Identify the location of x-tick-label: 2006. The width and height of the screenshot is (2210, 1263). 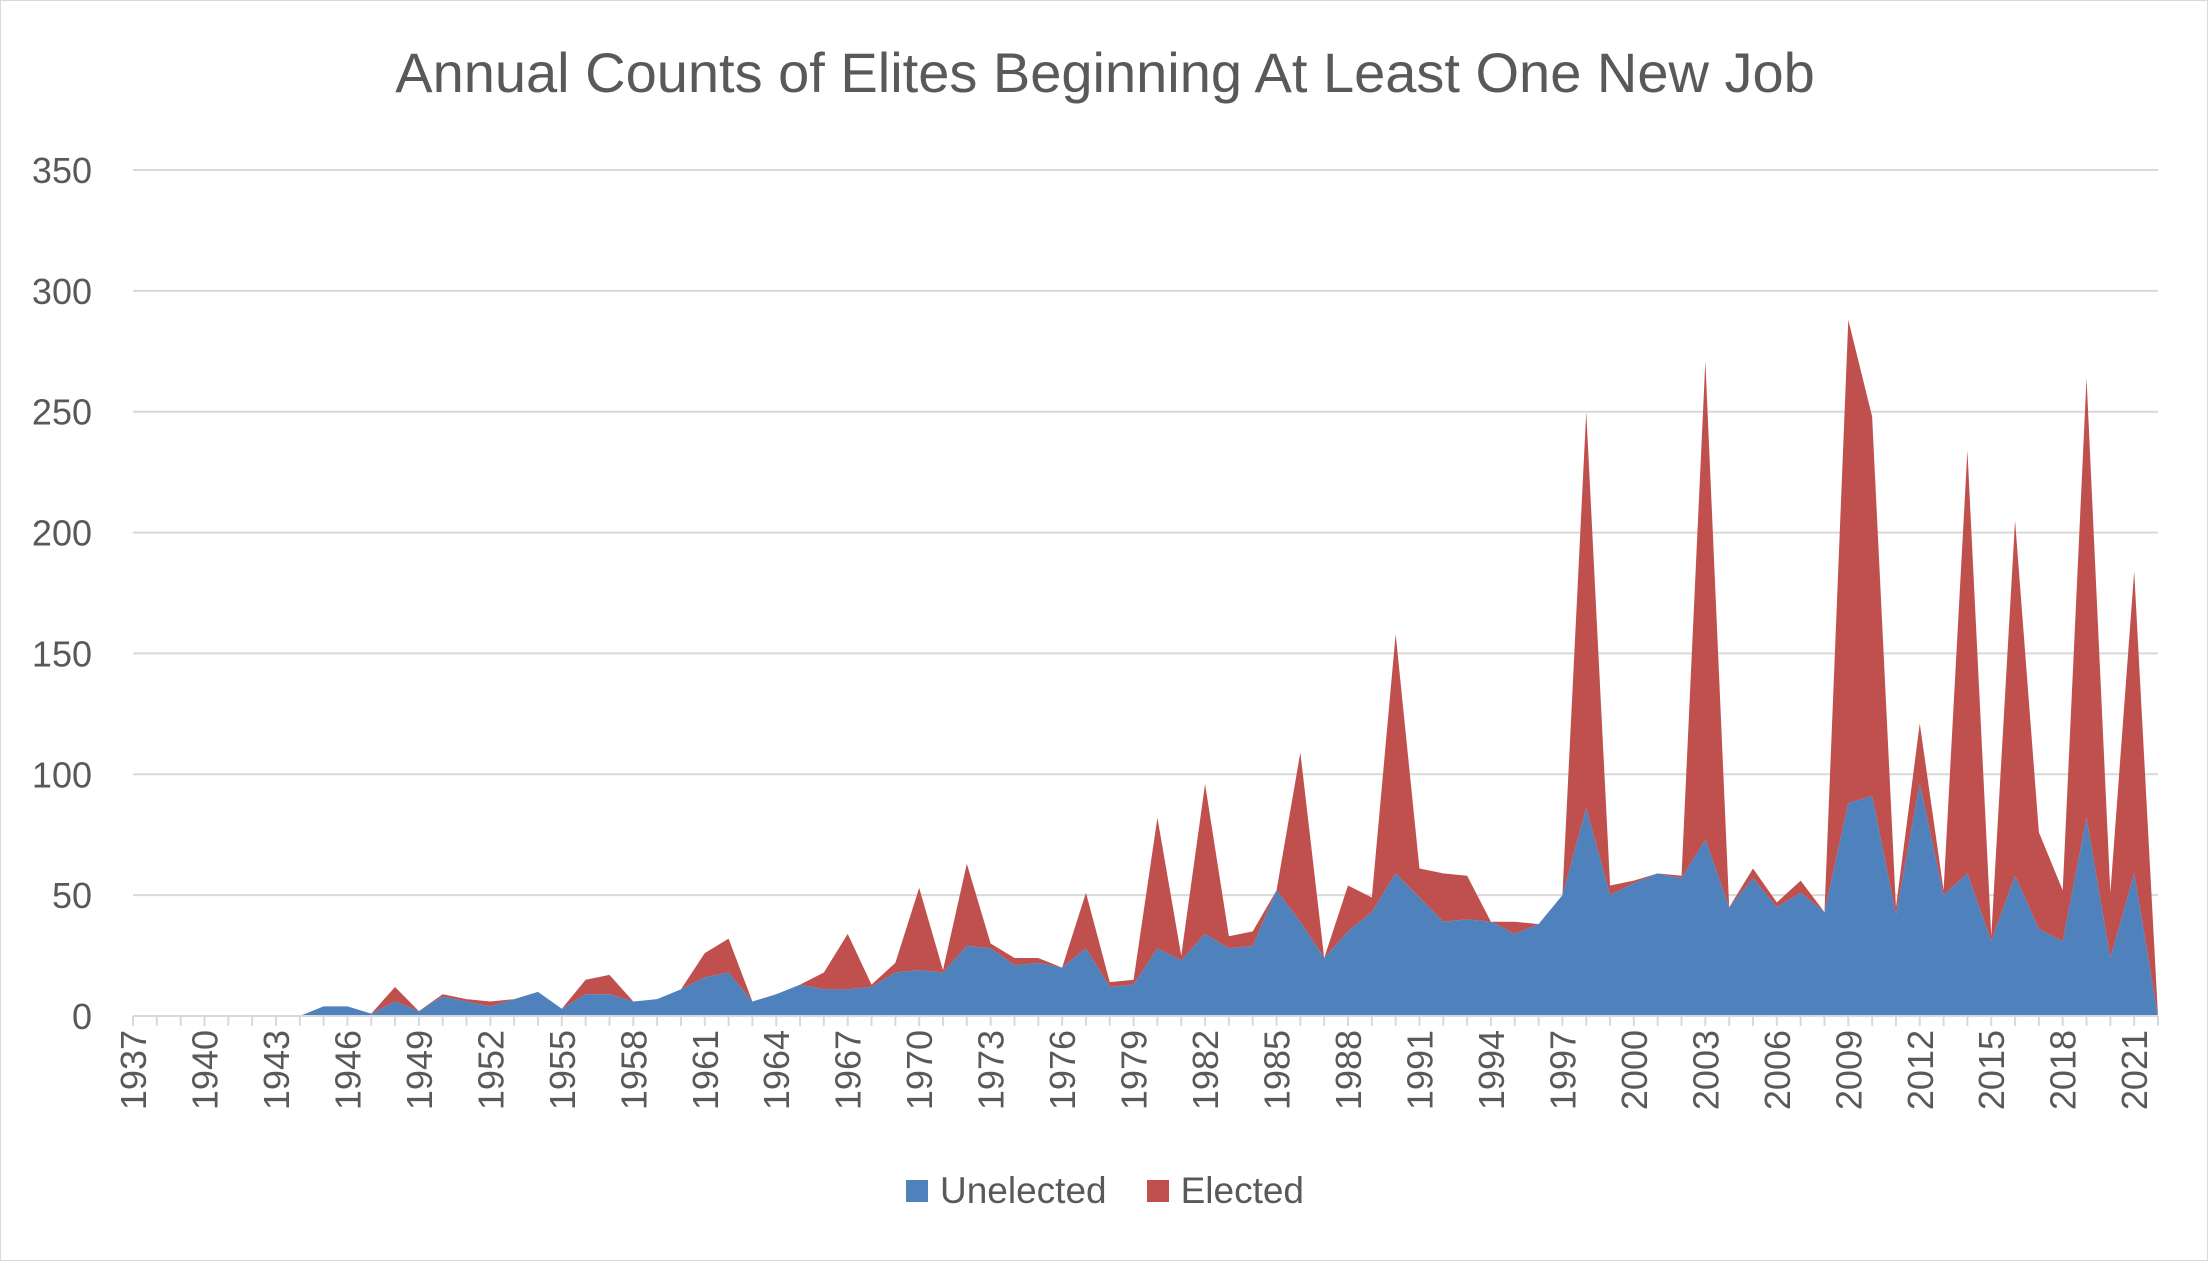
(1777, 1070).